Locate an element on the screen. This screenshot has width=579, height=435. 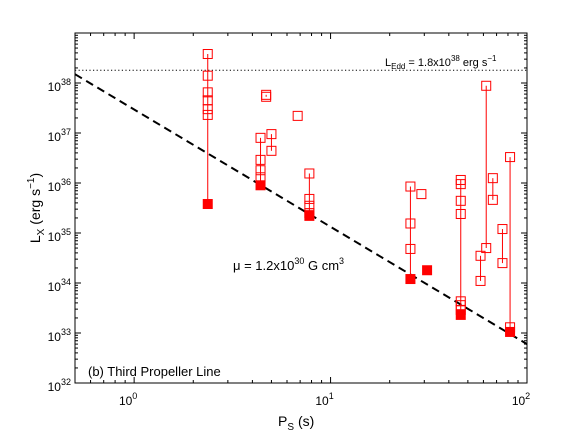
x-axis-label: PS (s) is located at coordinates (296, 423).